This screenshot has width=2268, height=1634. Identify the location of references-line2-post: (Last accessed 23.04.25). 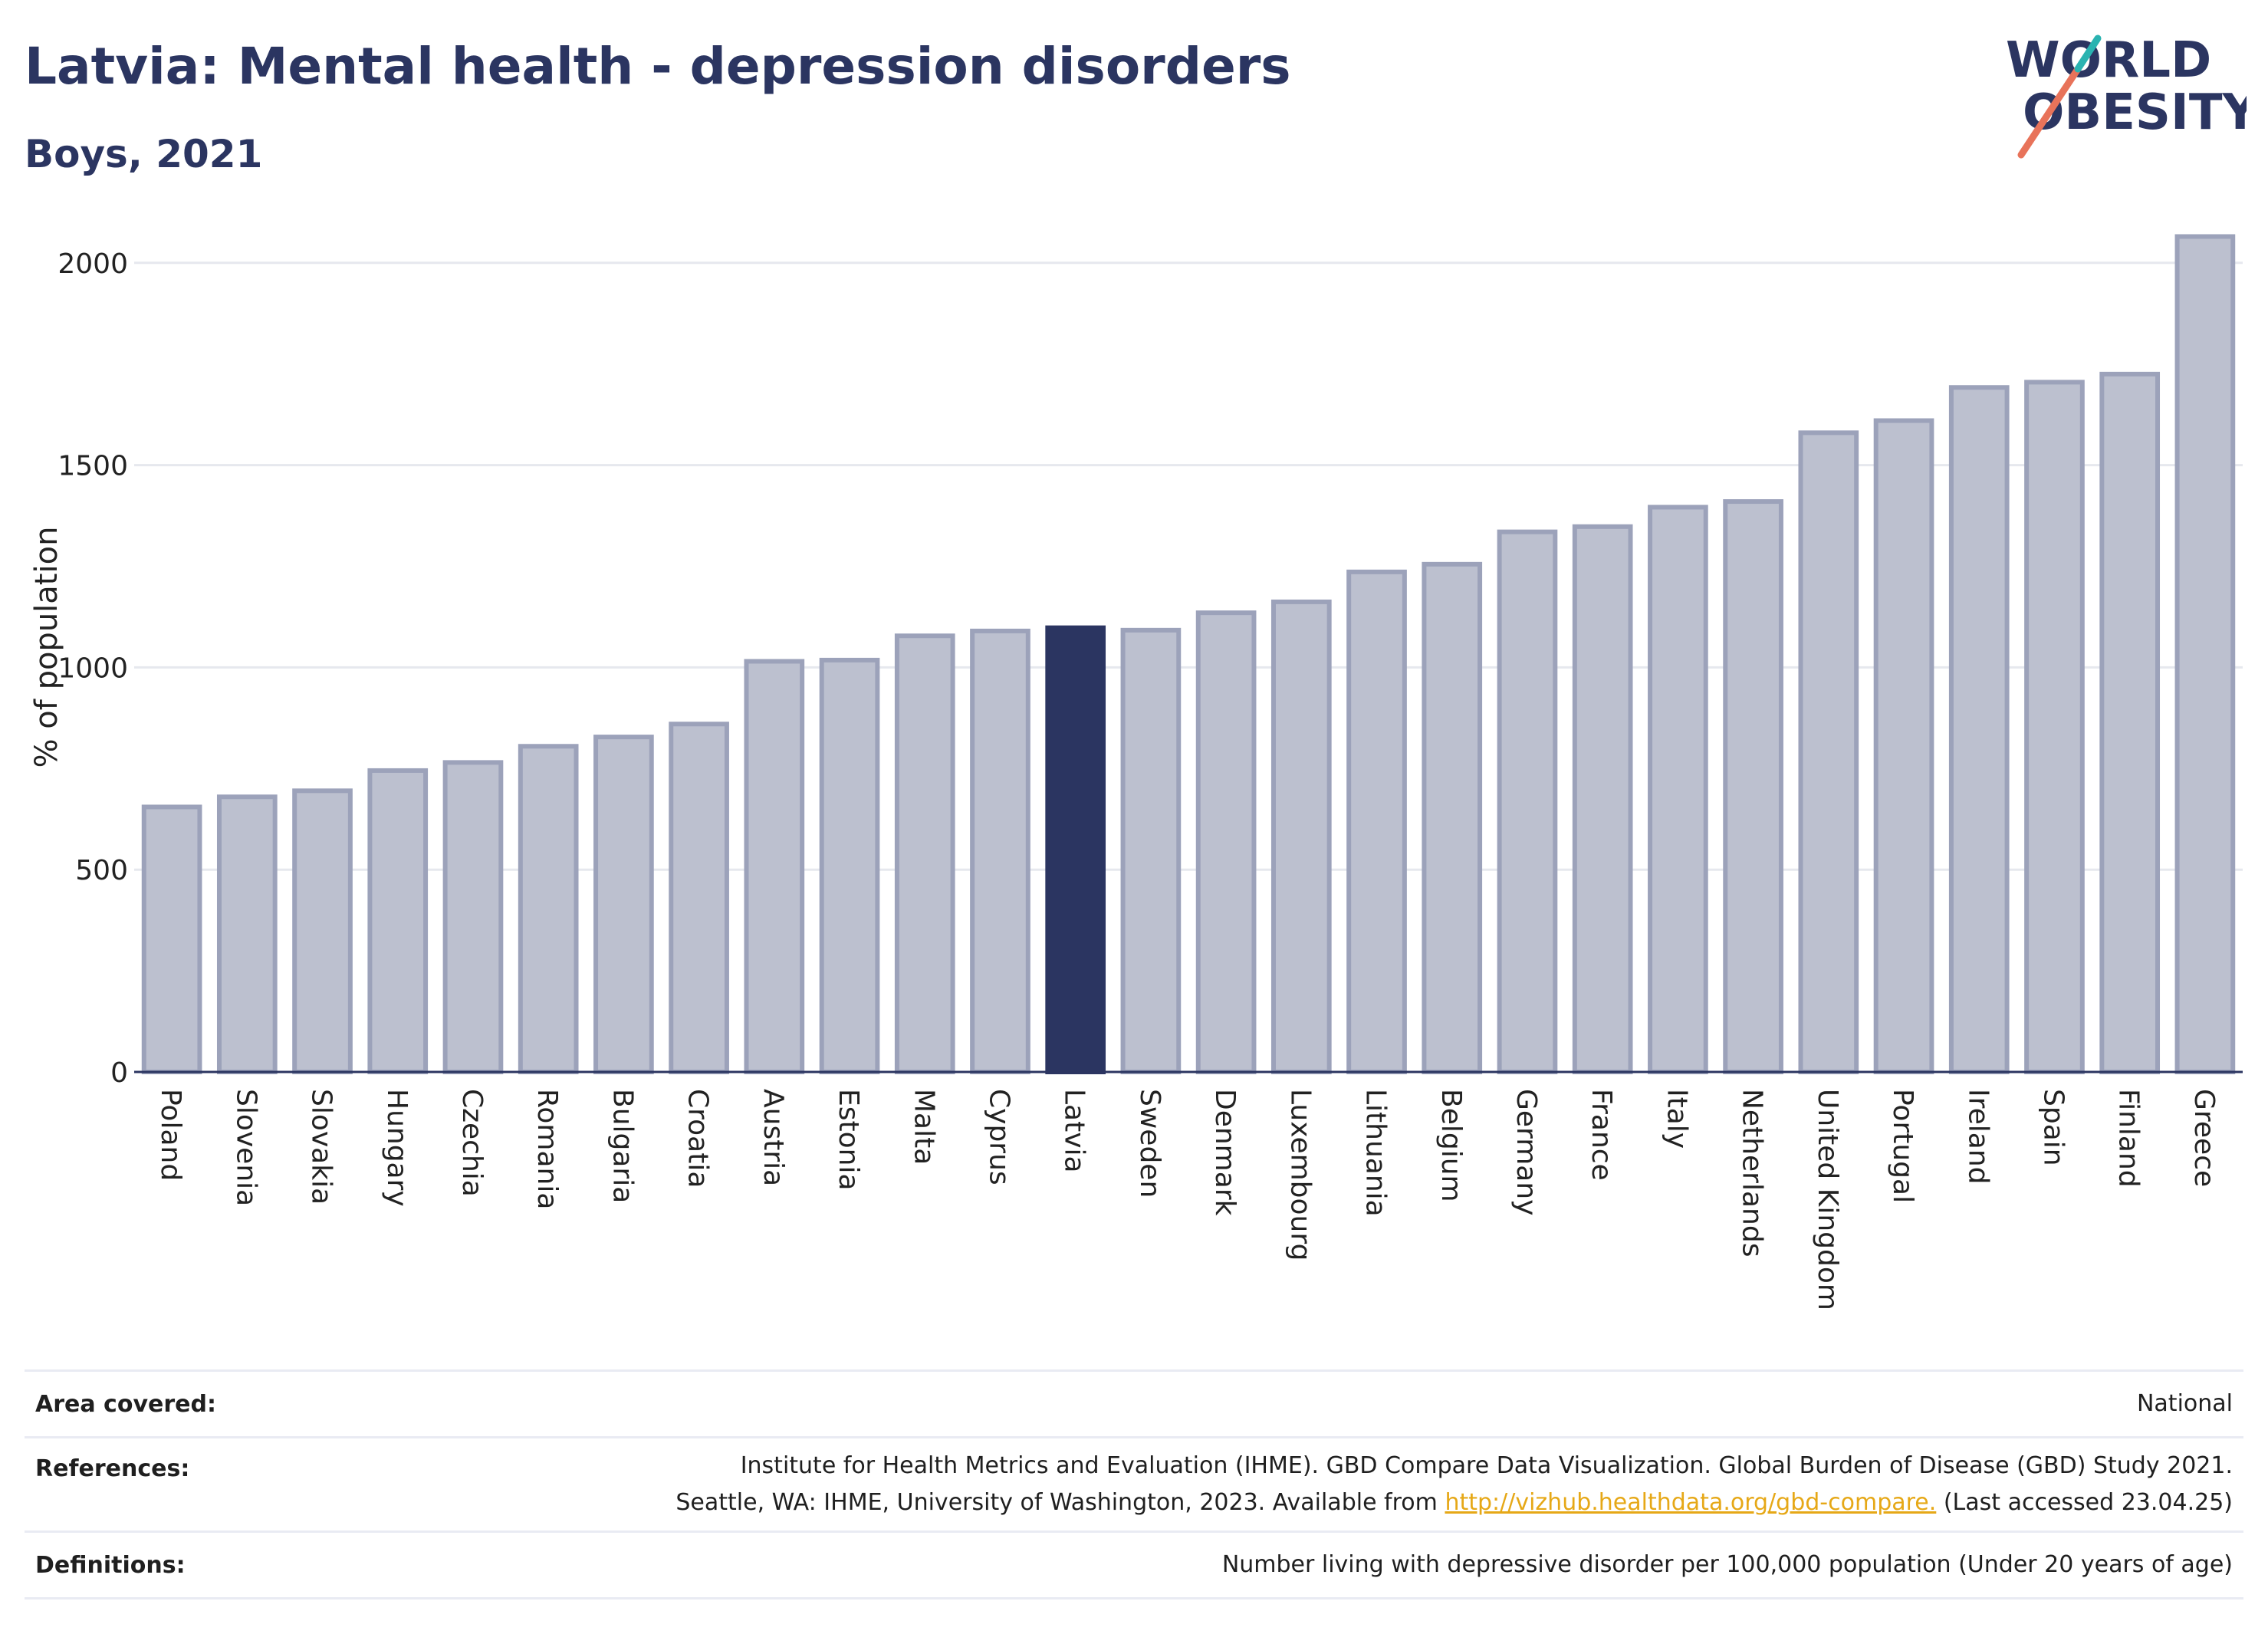
(2088, 1503).